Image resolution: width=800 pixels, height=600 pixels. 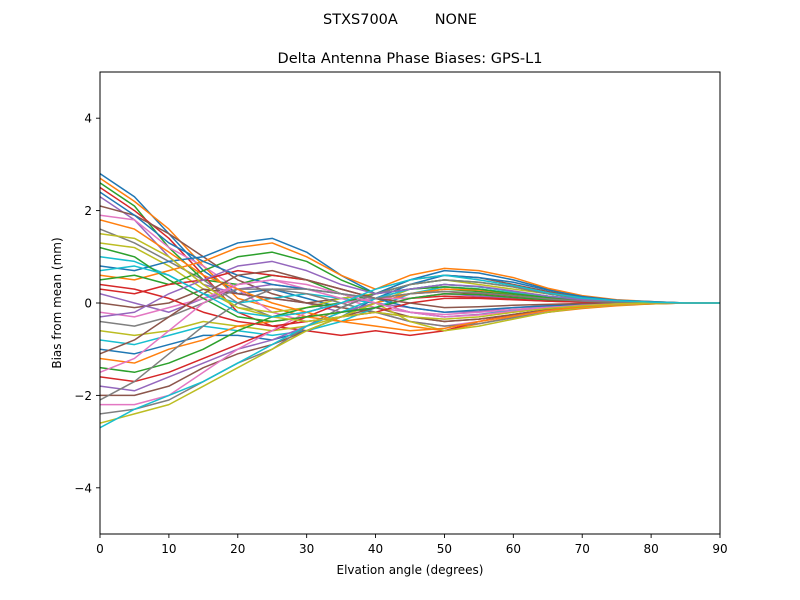 I want to click on chart-title: Delta Antenna Phase Biases: GPS-L1, so click(x=410, y=59).